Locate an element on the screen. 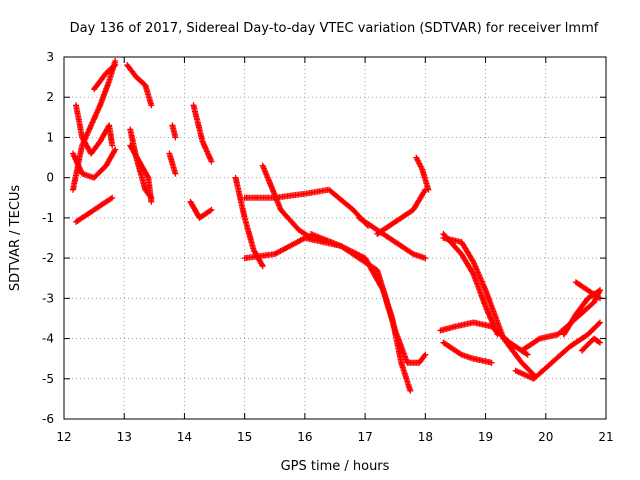 This screenshot has height=480, width=640. y-tick-label: 0 is located at coordinates (50, 178).